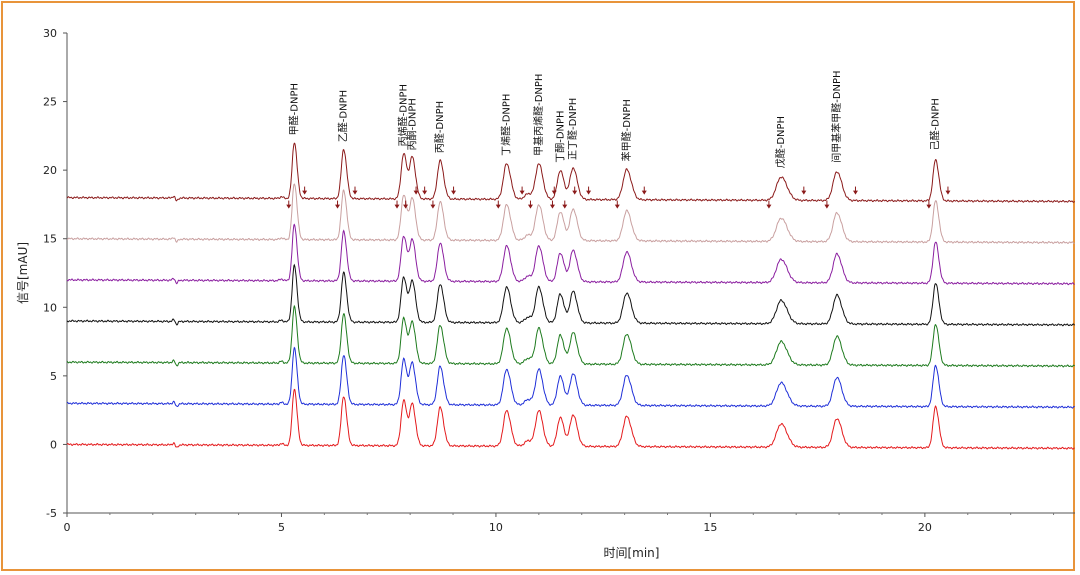 The width and height of the screenshot is (1080, 575). Describe the element at coordinates (496, 527) in the screenshot. I see `x-tick-label: 10` at that location.